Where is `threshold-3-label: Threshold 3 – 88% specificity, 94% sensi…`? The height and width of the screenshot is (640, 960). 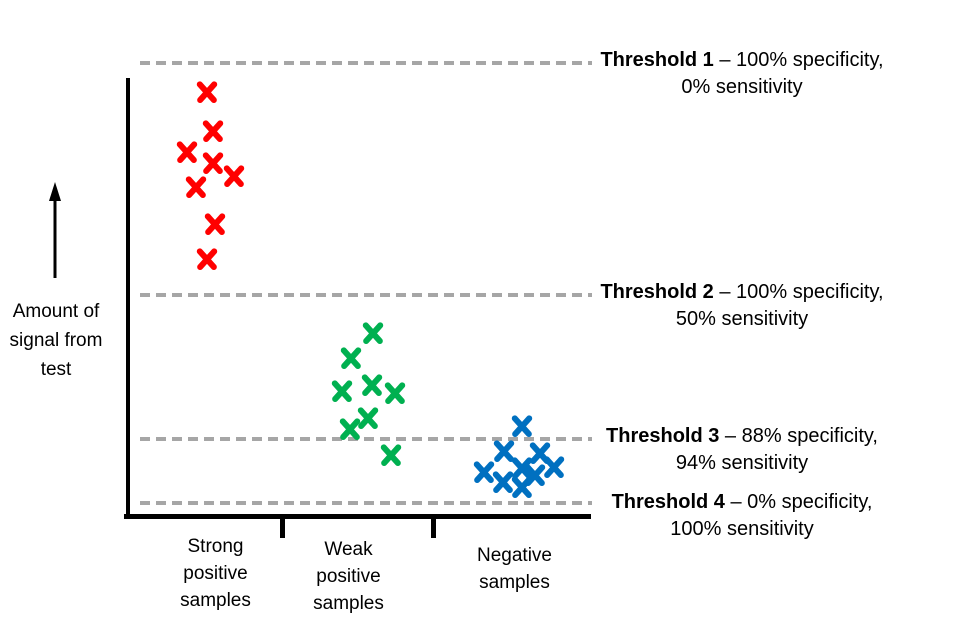
threshold-3-label: Threshold 3 – 88% specificity, 94% sensi… is located at coordinates (742, 450).